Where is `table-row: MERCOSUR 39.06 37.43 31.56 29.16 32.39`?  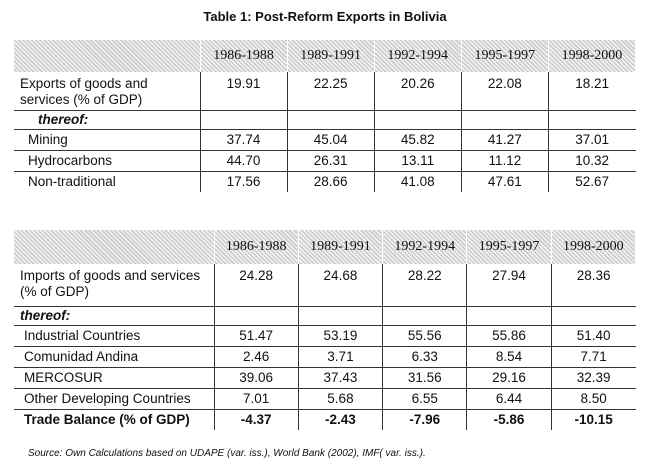
table-row: MERCOSUR 39.06 37.43 31.56 29.16 32.39 is located at coordinates (325, 378).